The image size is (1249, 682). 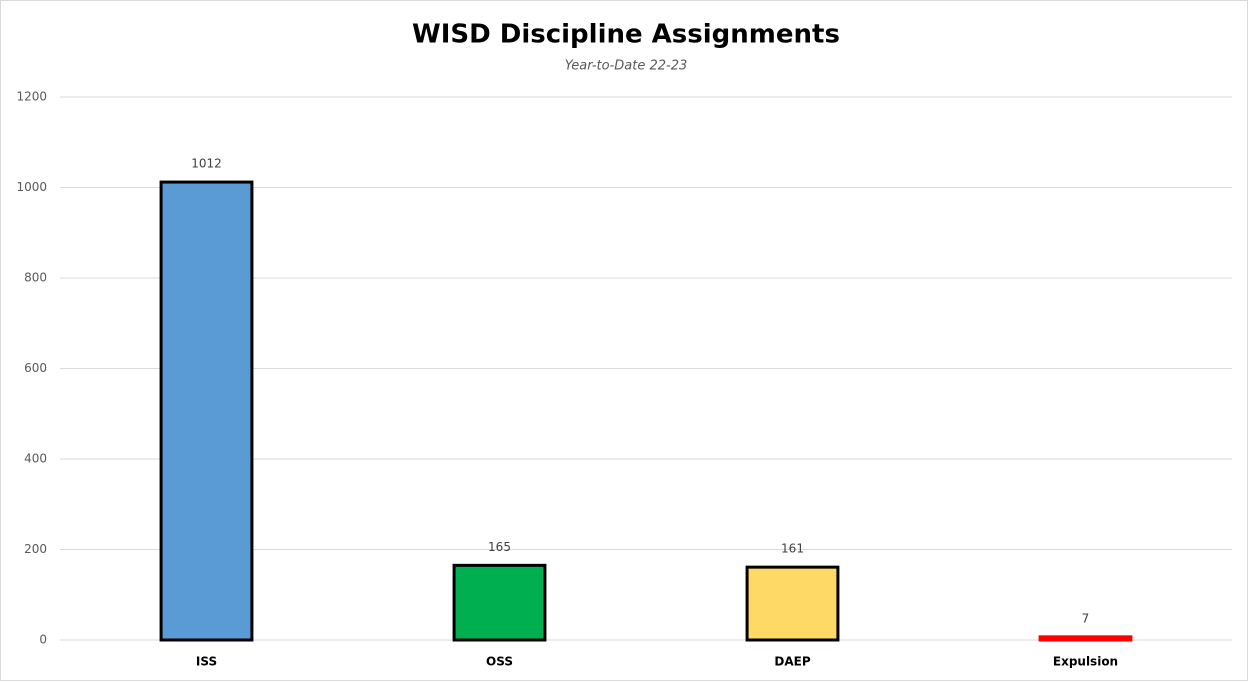 I want to click on x-tick-label: DAEP, so click(x=792, y=662).